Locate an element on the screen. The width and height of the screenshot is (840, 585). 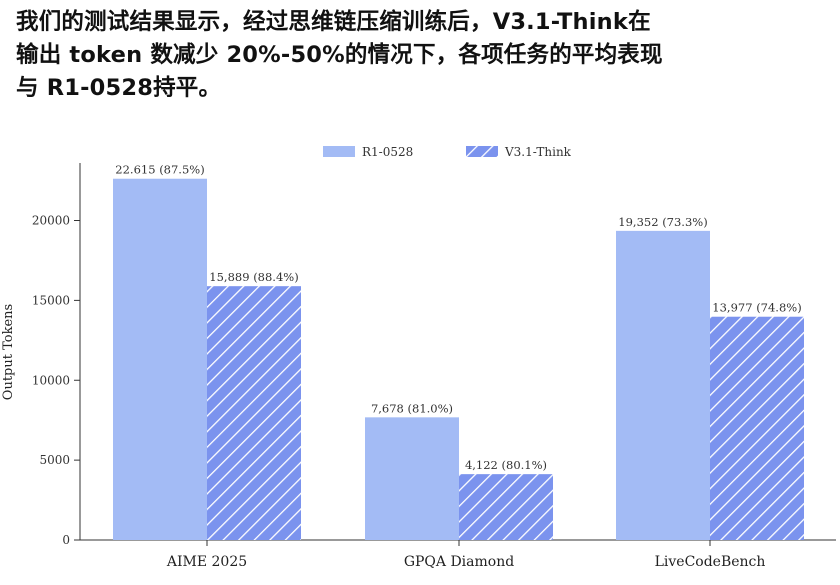
bar-value-label: 19,352 (73.3%) is located at coordinates (662, 222).